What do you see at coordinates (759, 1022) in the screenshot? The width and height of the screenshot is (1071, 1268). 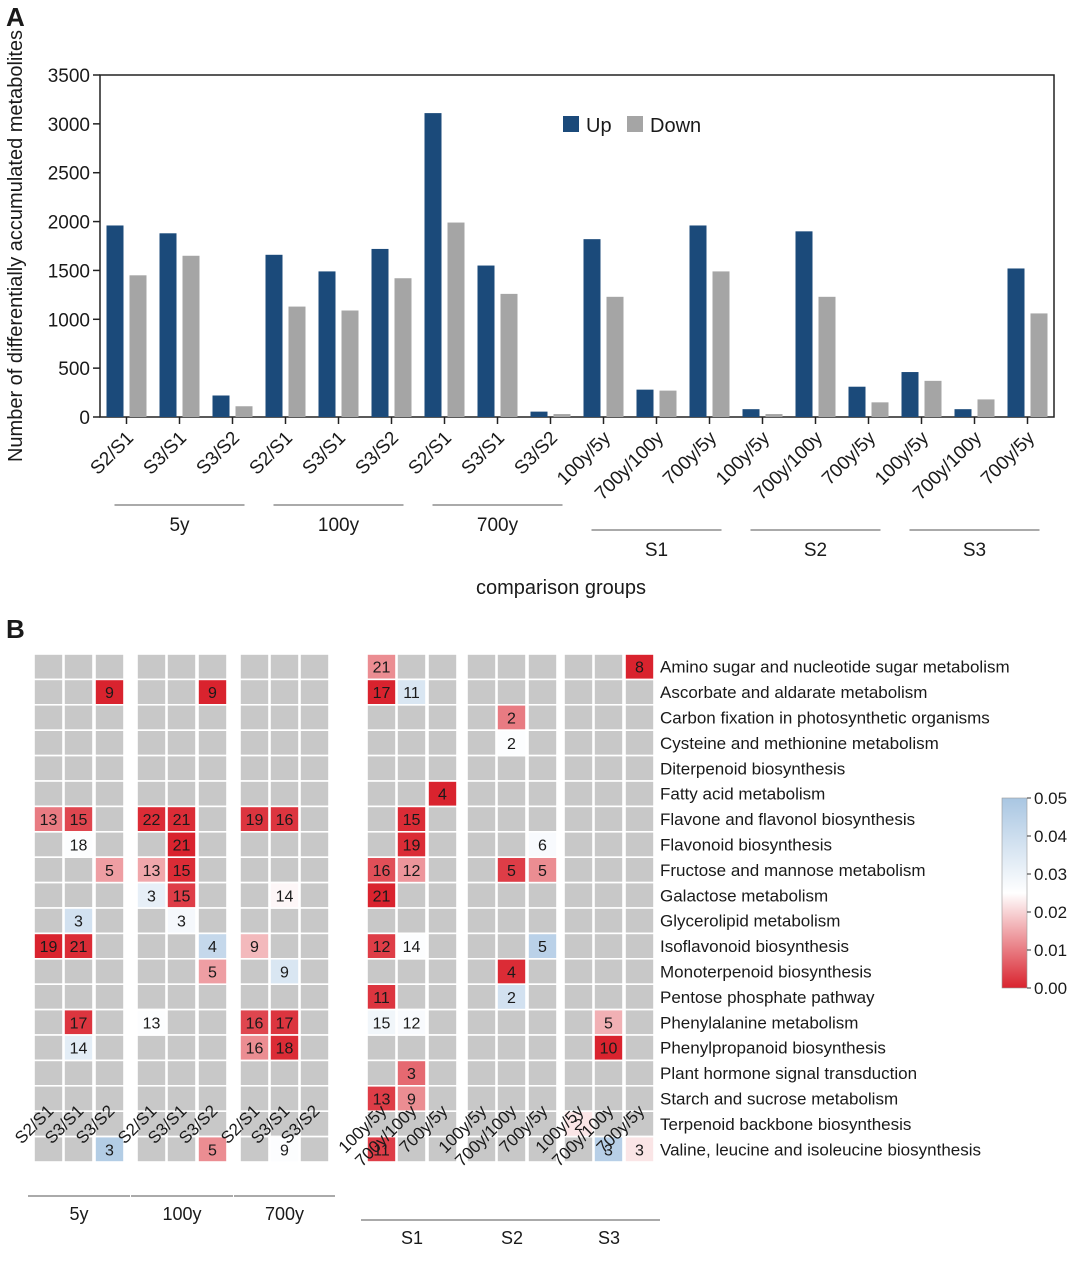 I see `heatmap-row-label: Phenylalanine metabolism` at bounding box center [759, 1022].